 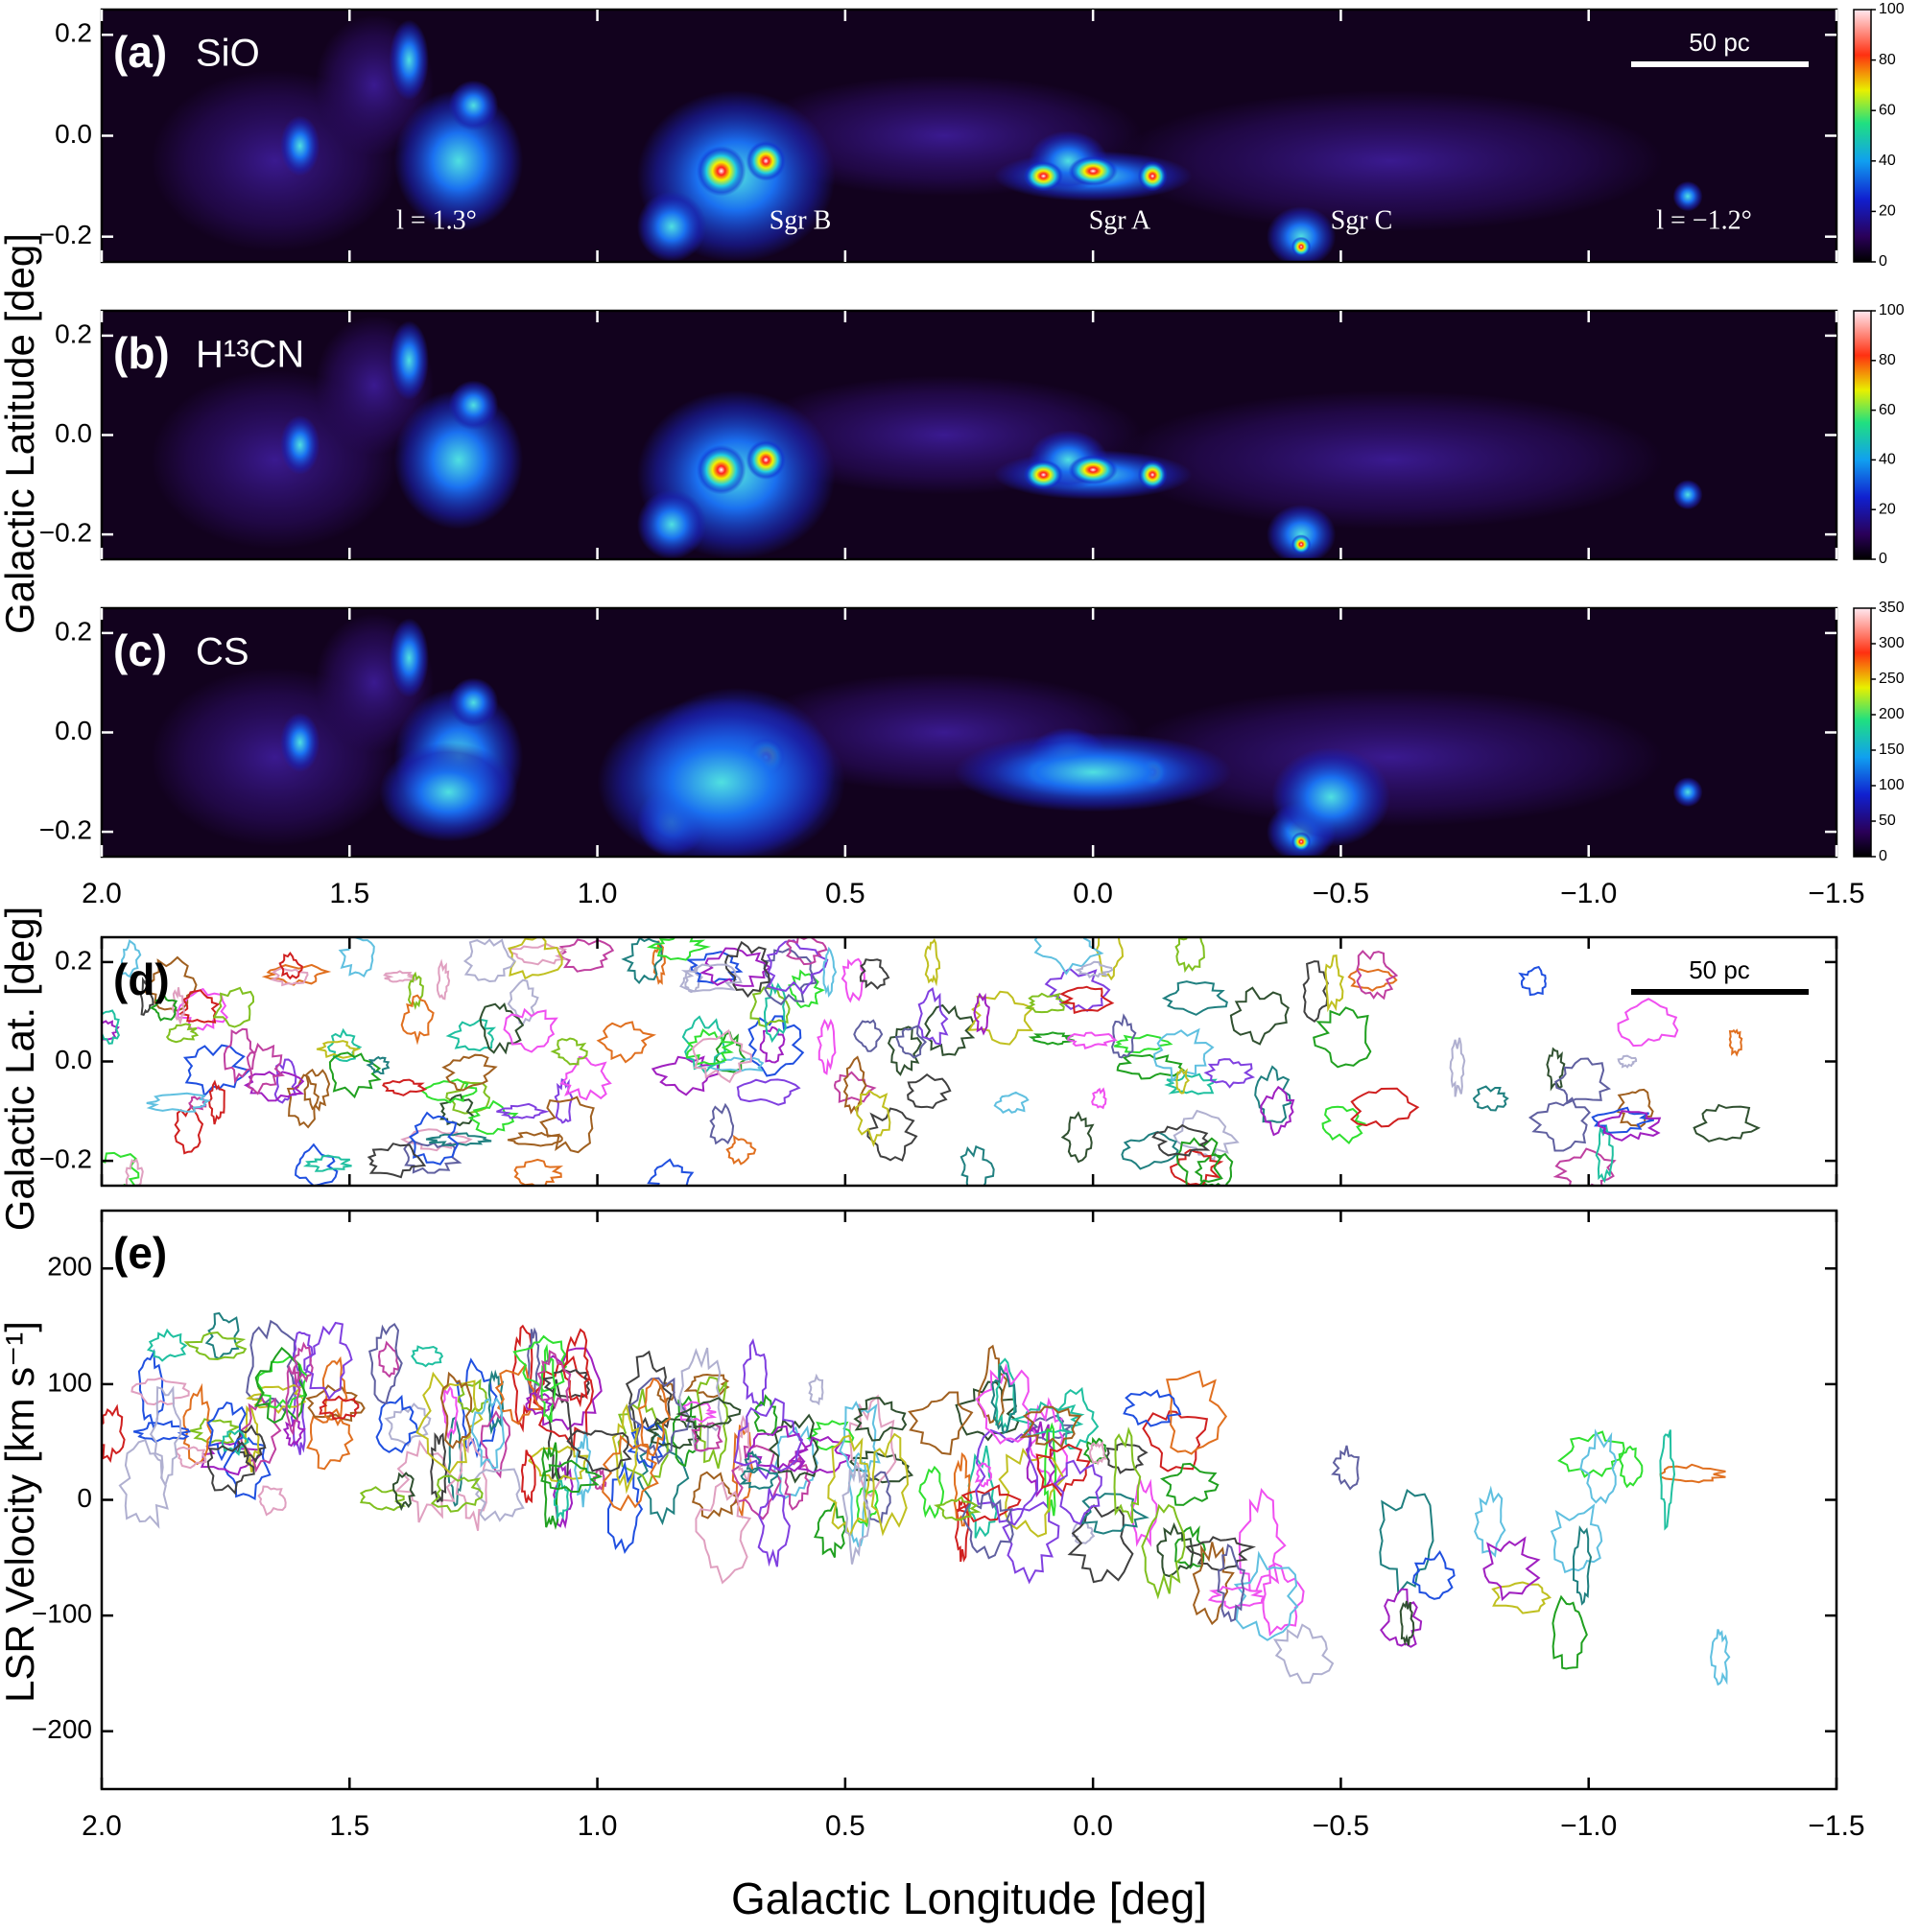 What do you see at coordinates (1892, 608) in the screenshot?
I see `colorbar-tick-label: 350` at bounding box center [1892, 608].